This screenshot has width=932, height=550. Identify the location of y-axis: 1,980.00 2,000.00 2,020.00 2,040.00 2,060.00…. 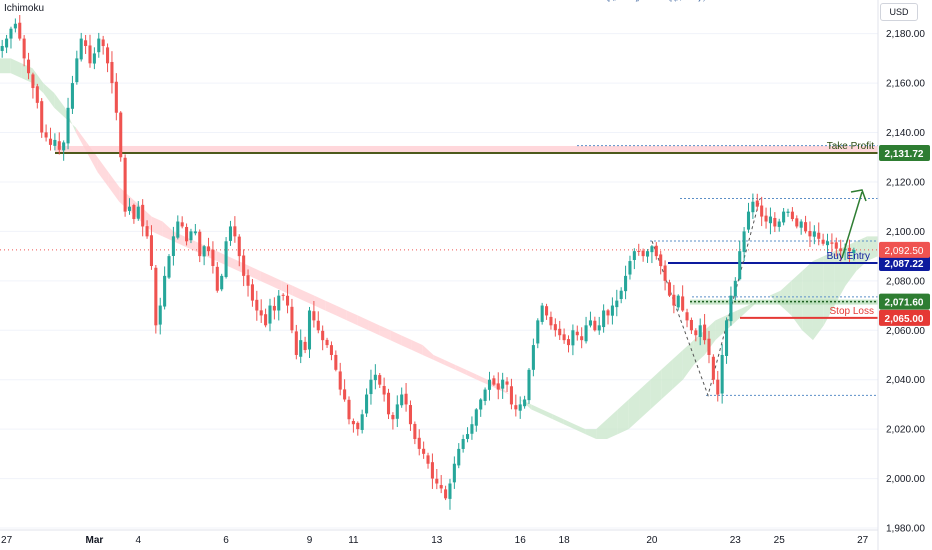
(903, 275).